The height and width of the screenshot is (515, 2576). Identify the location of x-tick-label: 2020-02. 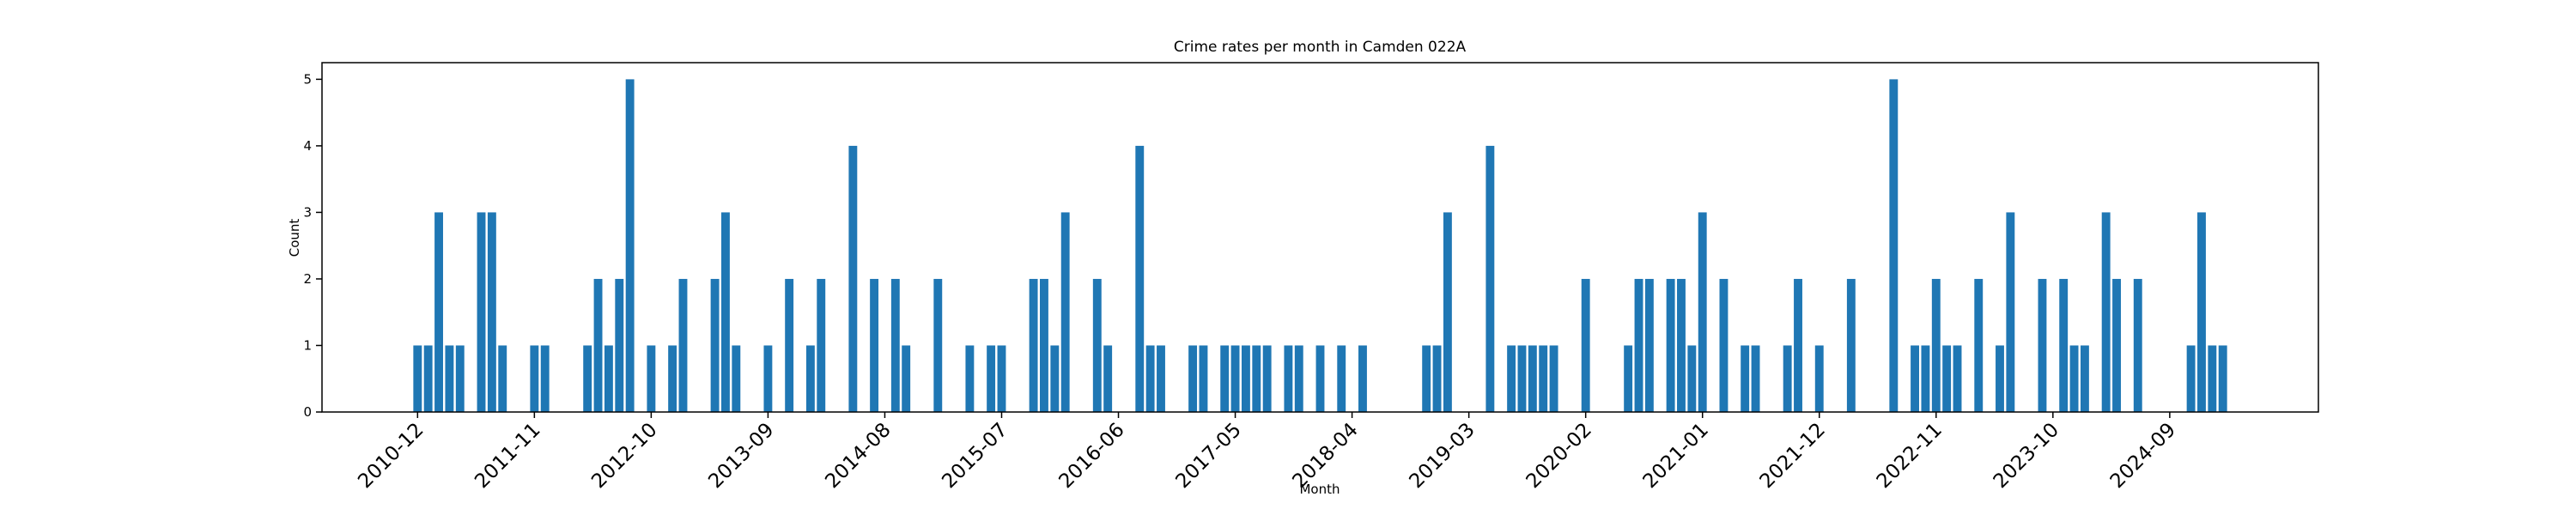
(1559, 456).